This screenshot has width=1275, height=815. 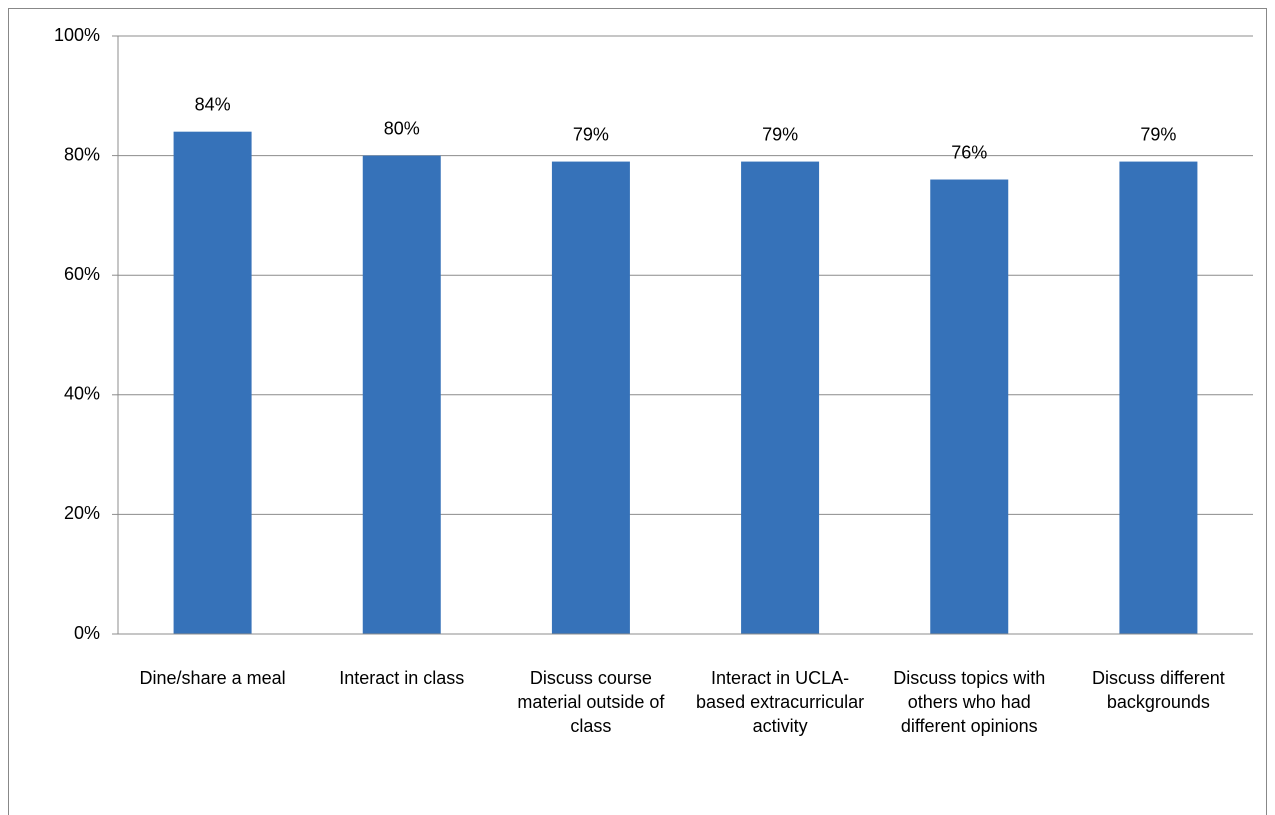 I want to click on x-tick-label: Discuss different backgrounds, so click(x=1158, y=690).